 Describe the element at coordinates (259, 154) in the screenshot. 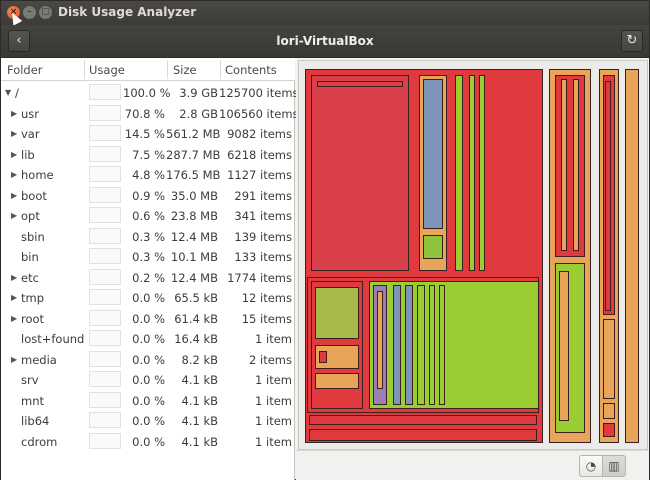

I see `item-count: 6218 items` at that location.